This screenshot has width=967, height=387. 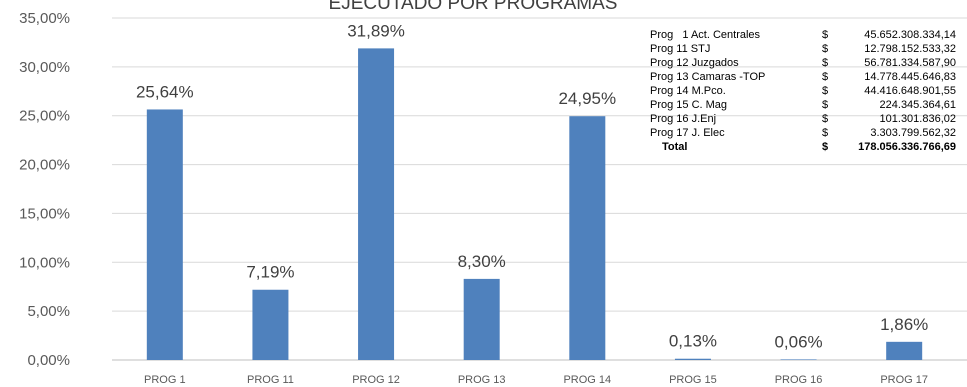 What do you see at coordinates (48, 360) in the screenshot?
I see `y-tick-label: 0,00%` at bounding box center [48, 360].